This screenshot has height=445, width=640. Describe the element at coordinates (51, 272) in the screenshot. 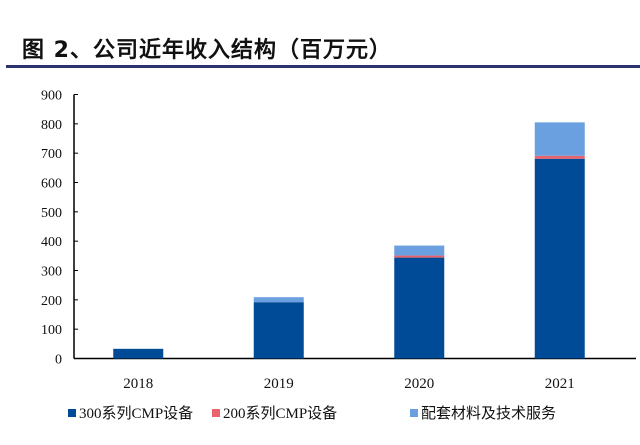

I see `y-tick-label: 300` at that location.